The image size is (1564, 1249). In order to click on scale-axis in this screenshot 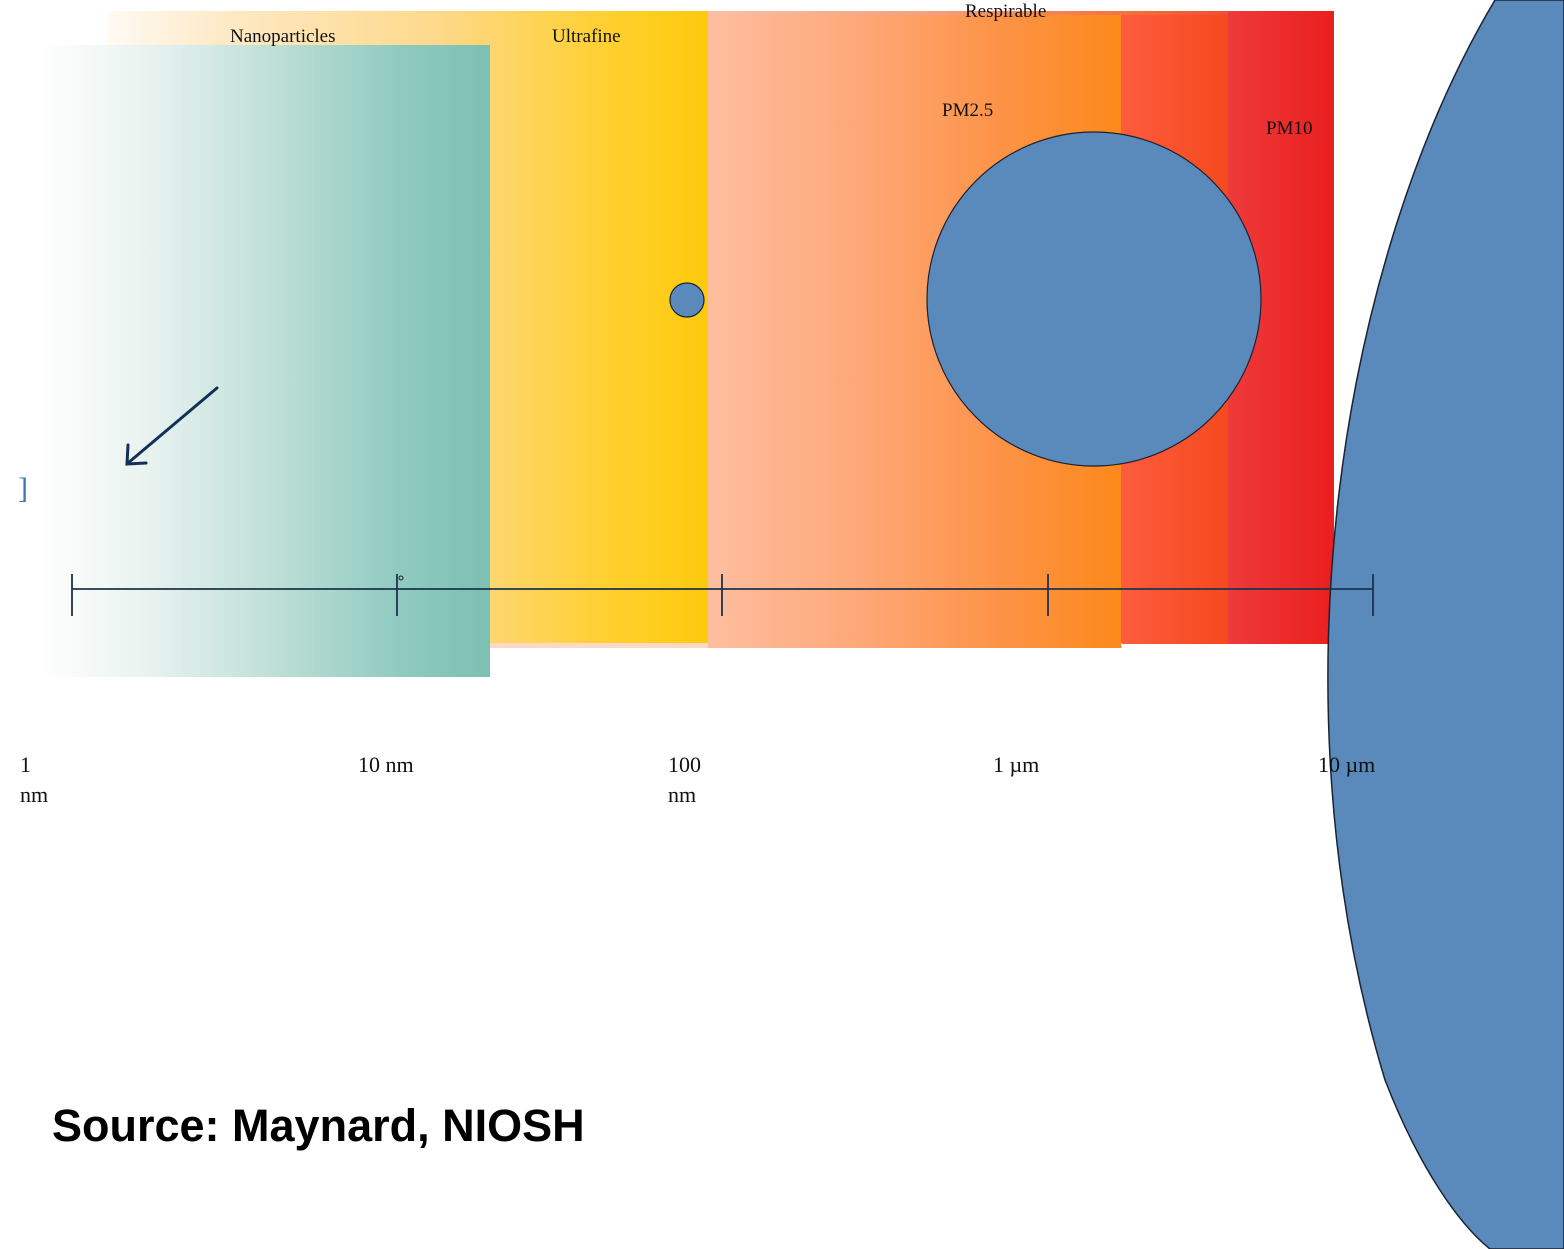, I will do `click(722, 595)`.